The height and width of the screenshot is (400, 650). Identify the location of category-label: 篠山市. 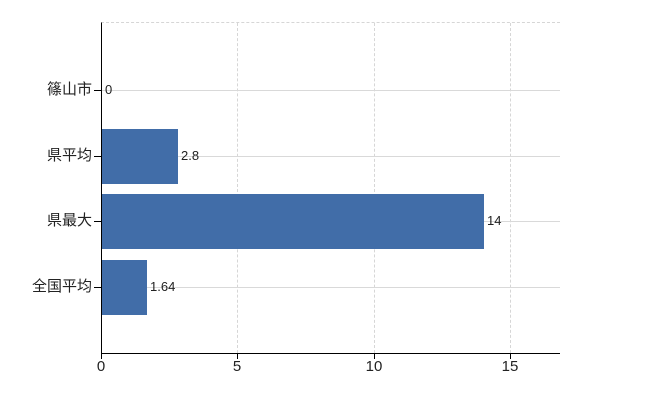
(69, 89).